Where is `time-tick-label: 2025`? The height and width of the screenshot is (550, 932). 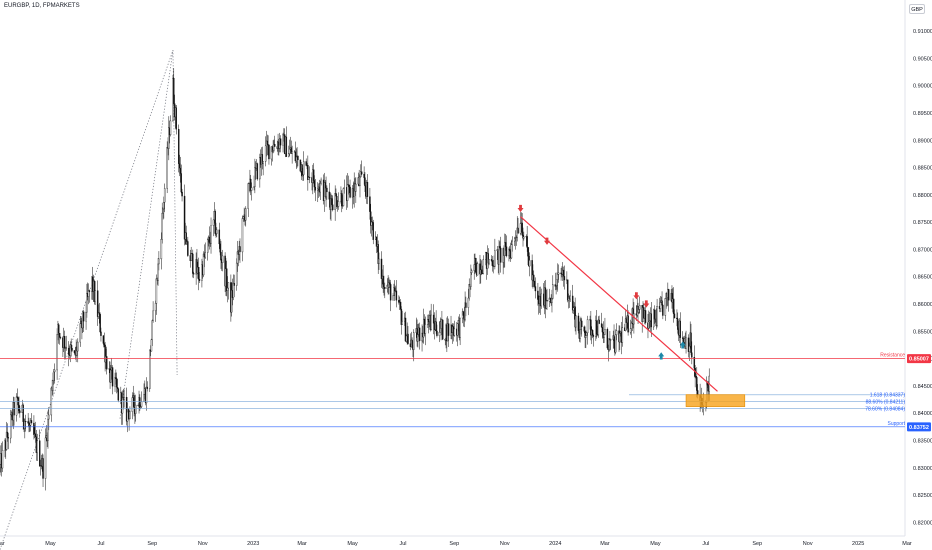 time-tick-label: 2025 is located at coordinates (858, 544).